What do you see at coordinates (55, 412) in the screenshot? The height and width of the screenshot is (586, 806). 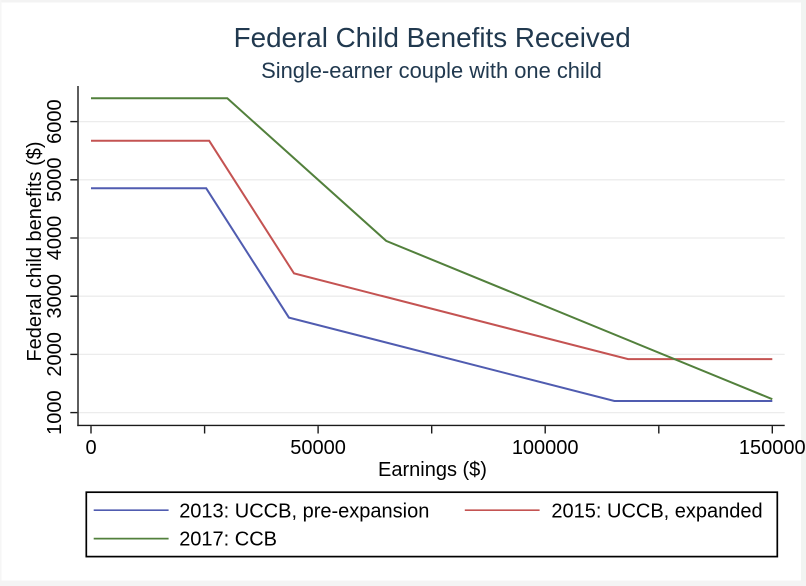 I see `svg-text: 1000` at bounding box center [55, 412].